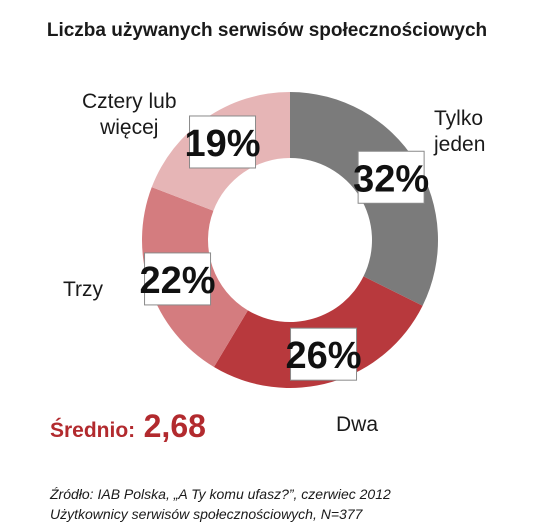  What do you see at coordinates (83, 289) in the screenshot?
I see `category-label-trzy: Trzy` at bounding box center [83, 289].